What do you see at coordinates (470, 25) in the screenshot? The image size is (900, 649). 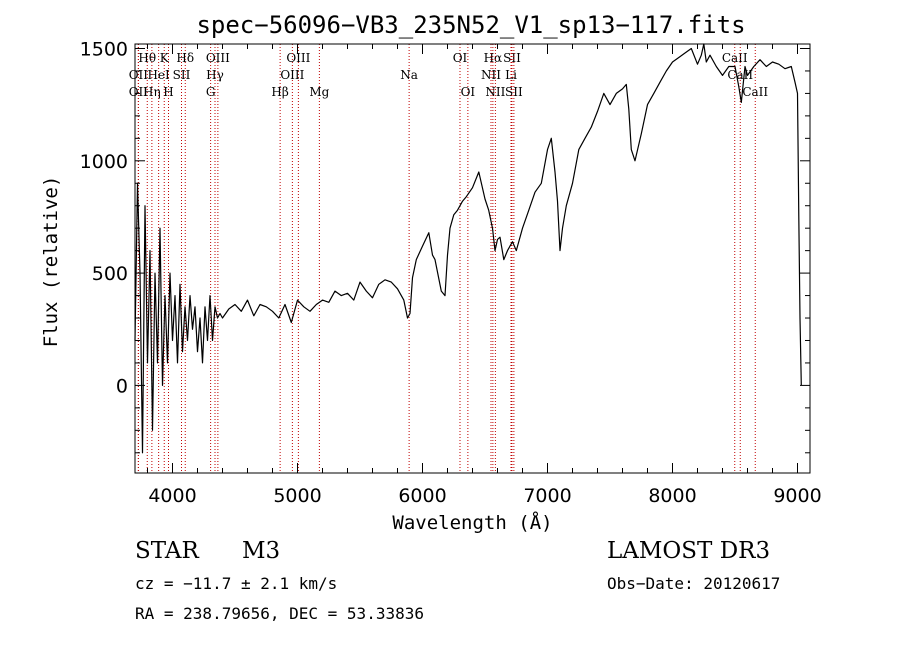 I see `chart-title: spec−56096−VB3_235N52_V1_sp13−117.fits` at bounding box center [470, 25].